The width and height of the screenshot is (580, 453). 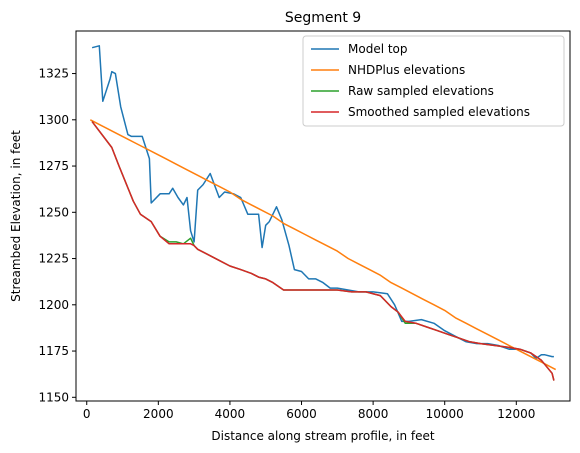 I want to click on legend-label: Model top, so click(x=378, y=49).